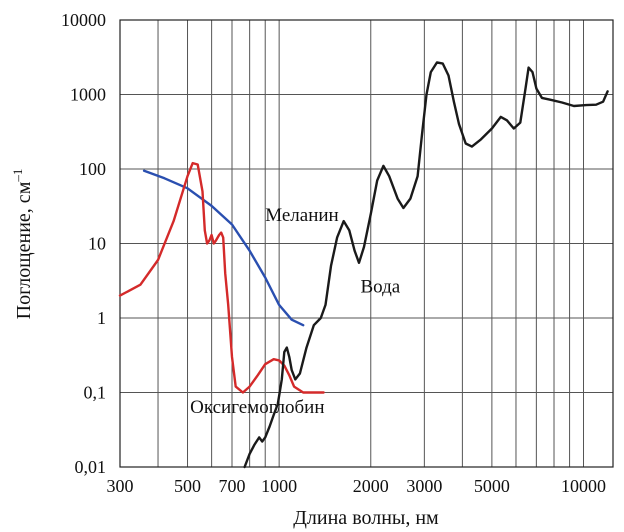 The width and height of the screenshot is (624, 532). I want to click on x-axis-title: Длина волны, нм, so click(366, 518).